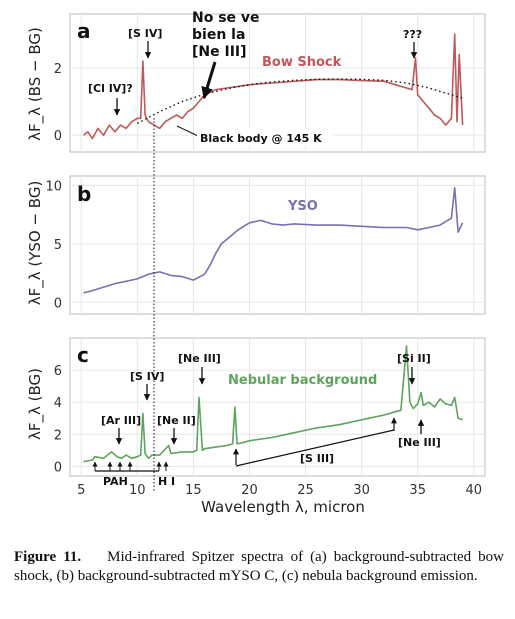 This screenshot has height=619, width=515. Describe the element at coordinates (115, 481) in the screenshot. I see `annot-c-pah: PAH` at that location.